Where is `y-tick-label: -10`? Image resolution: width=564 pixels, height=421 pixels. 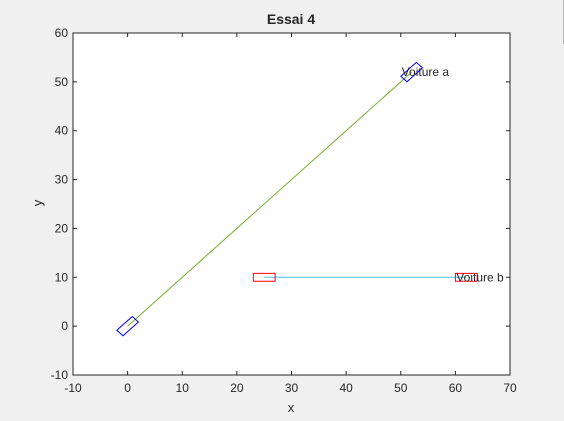
y-tick-label: -10 is located at coordinates (60, 375).